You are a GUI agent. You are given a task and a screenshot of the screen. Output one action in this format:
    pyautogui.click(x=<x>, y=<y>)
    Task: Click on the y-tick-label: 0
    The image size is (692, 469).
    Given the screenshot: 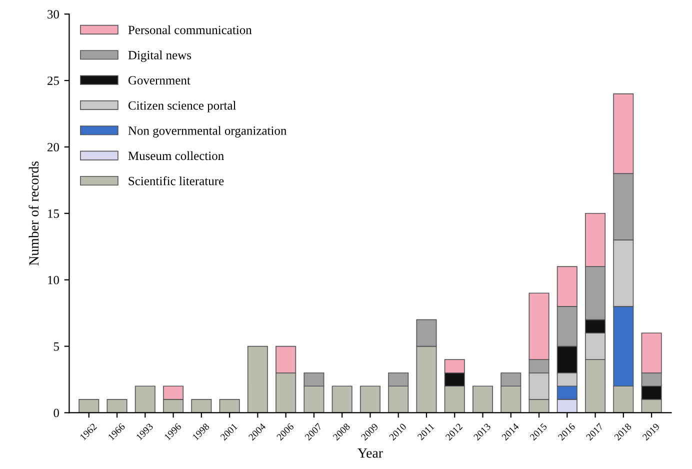 What is the action you would take?
    pyautogui.click(x=56, y=413)
    